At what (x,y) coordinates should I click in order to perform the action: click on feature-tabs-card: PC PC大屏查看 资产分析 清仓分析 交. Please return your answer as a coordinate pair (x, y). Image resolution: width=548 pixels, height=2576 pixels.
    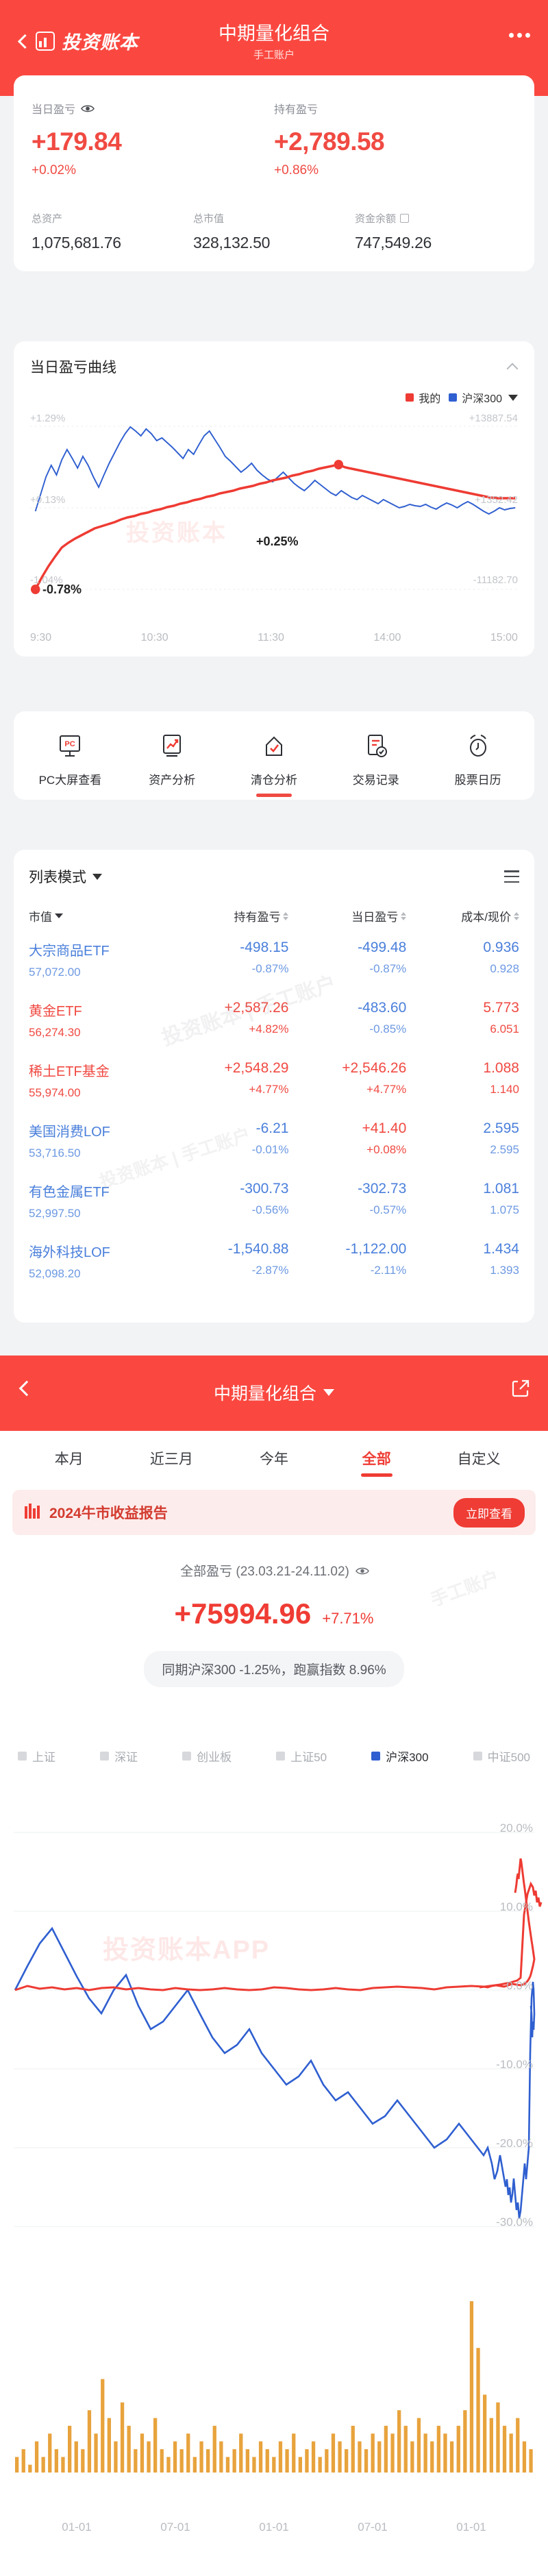
    Looking at the image, I should click on (274, 755).